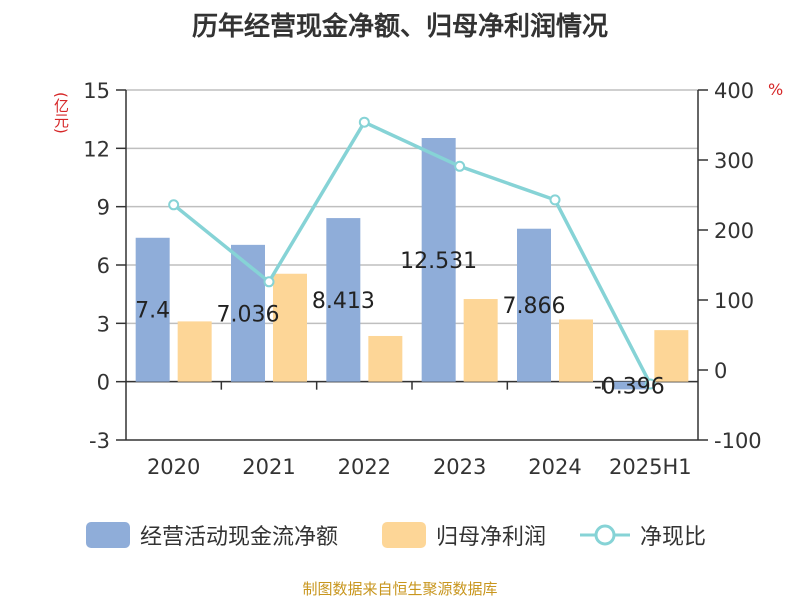 Image resolution: width=800 pixels, height=600 pixels. I want to click on legend-item-ratio: 净现比, so click(643, 535).